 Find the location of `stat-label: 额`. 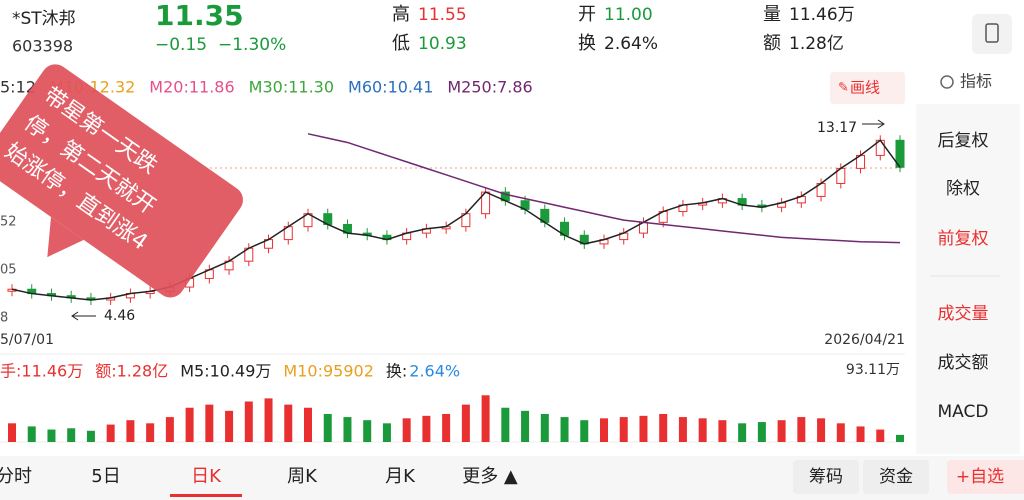

stat-label: 额 is located at coordinates (772, 43).